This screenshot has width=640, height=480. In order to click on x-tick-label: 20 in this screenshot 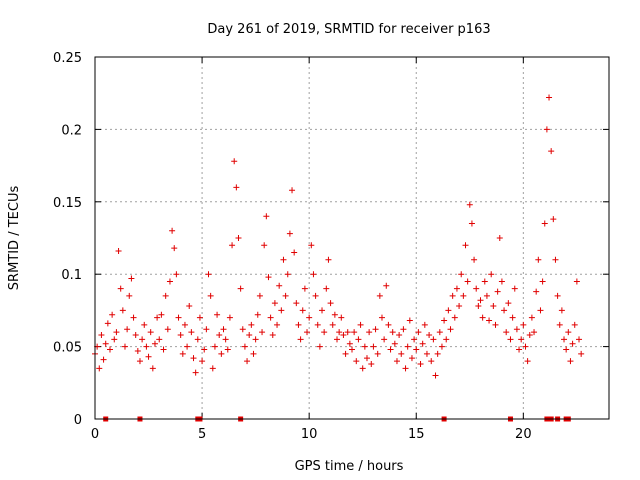, I will do `click(523, 434)`.